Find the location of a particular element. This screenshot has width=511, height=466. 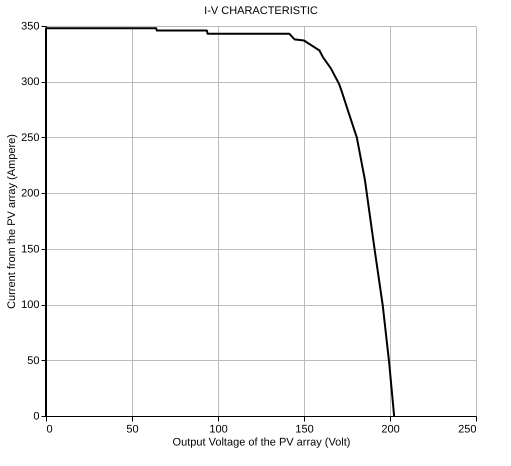

y-tick-label: 300 is located at coordinates (30, 82).